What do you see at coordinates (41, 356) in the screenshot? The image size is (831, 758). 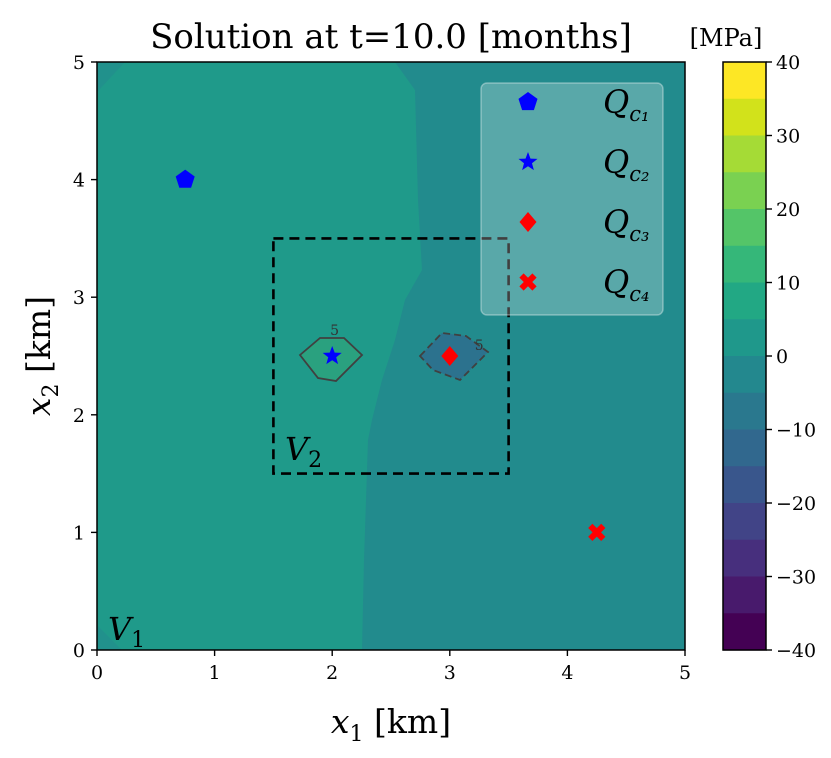 I see `y-axis-label: x2 [km]` at bounding box center [41, 356].